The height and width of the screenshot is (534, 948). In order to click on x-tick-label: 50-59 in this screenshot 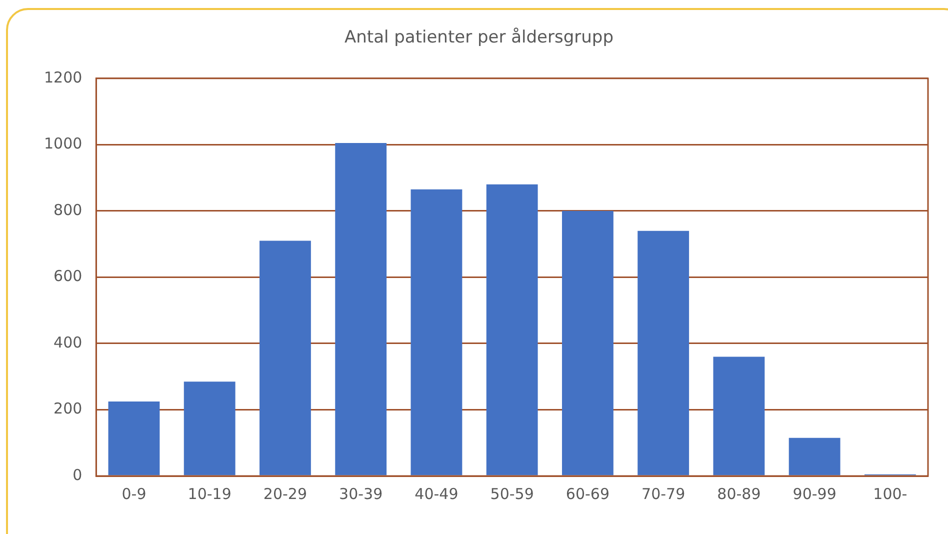, I will do `click(512, 493)`.